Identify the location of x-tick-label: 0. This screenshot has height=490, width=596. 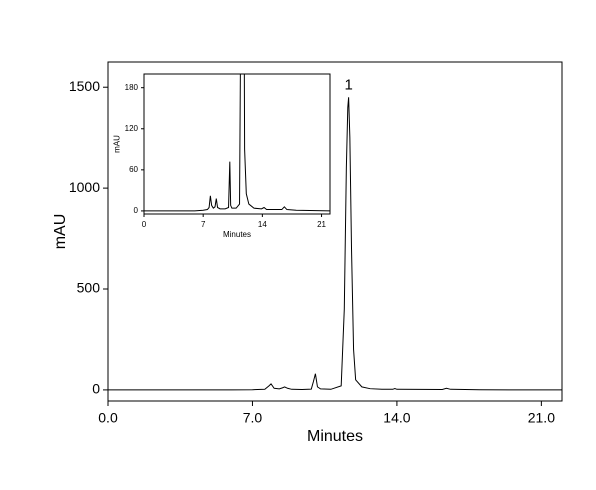
(144, 224).